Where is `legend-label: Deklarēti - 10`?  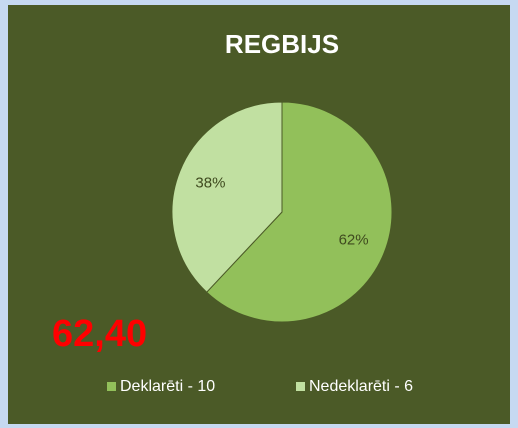
legend-label: Deklarēti - 10 is located at coordinates (167, 386).